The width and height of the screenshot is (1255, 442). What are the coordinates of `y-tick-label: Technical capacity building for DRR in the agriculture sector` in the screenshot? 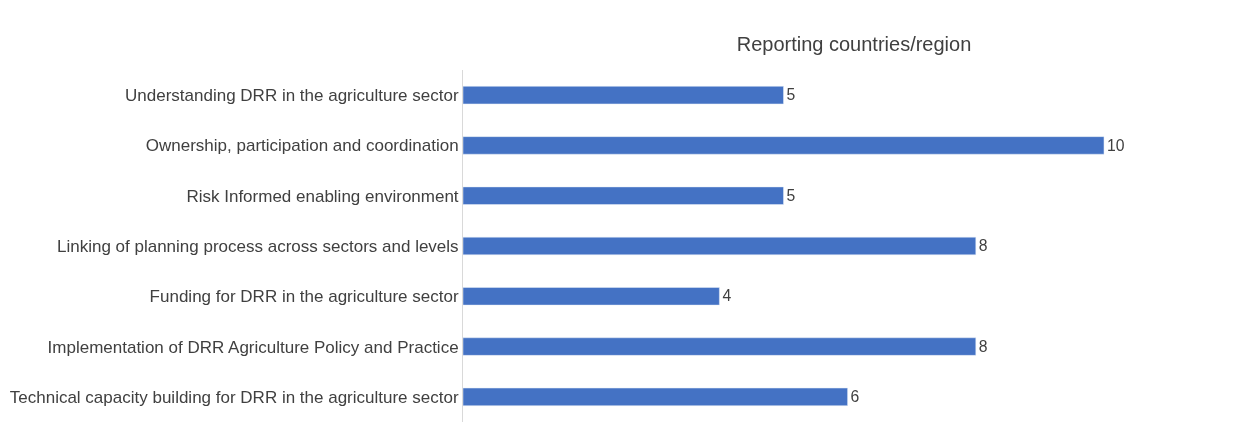 It's located at (234, 397).